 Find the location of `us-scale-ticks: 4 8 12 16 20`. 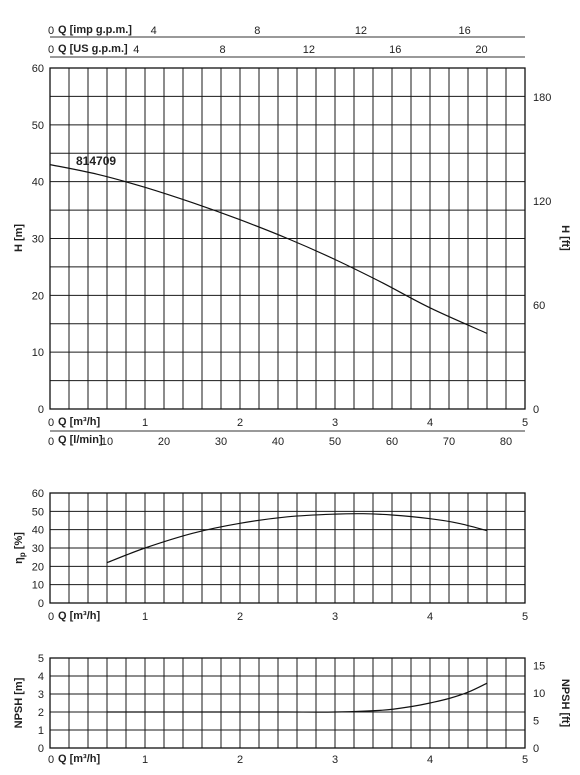

us-scale-ticks: 4 8 12 16 20 is located at coordinates (310, 50).